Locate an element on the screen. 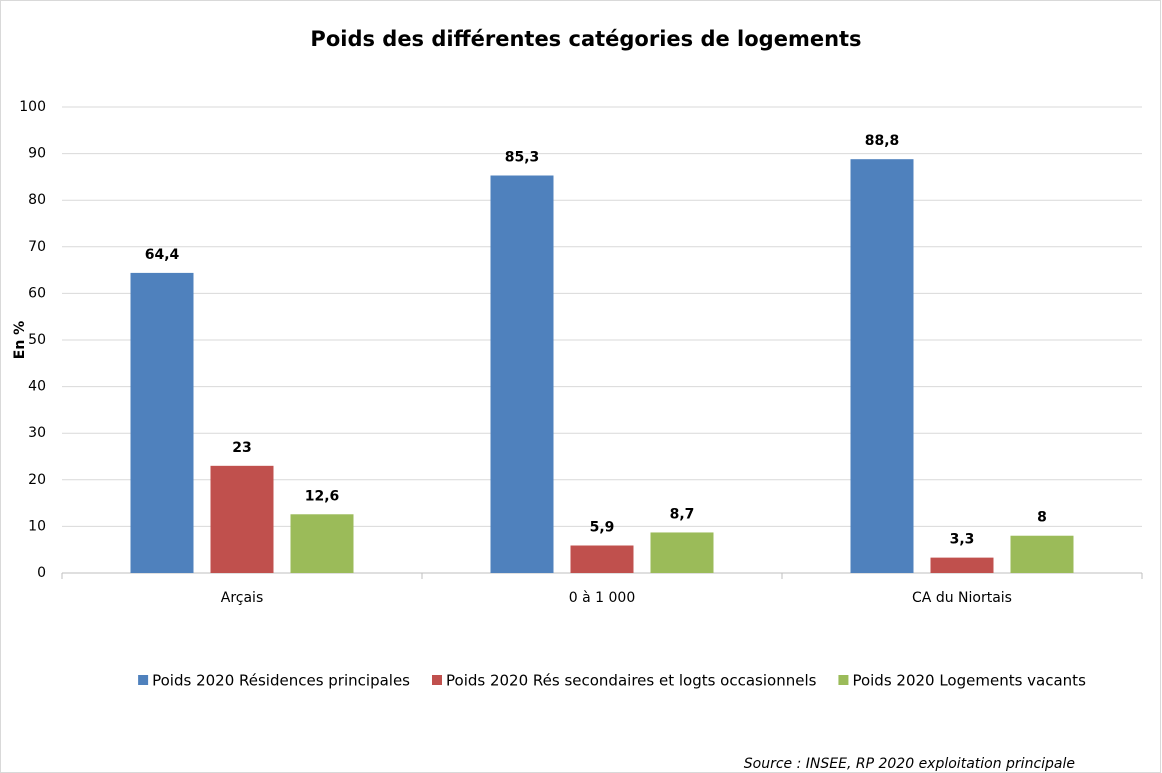 The width and height of the screenshot is (1162, 773). data-label: 3,3 is located at coordinates (962, 540).